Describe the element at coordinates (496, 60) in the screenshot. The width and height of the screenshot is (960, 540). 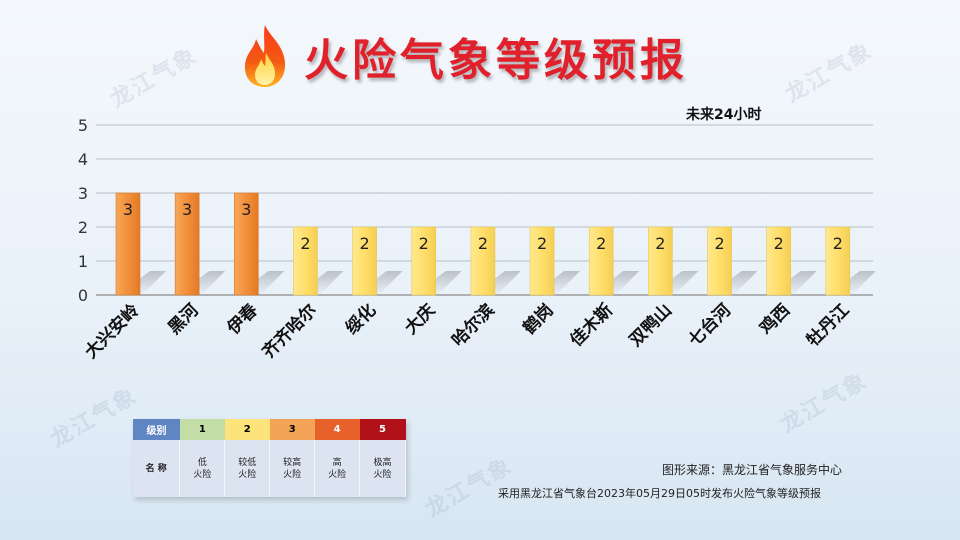
I see `chart-title: 火险气象等级预报` at that location.